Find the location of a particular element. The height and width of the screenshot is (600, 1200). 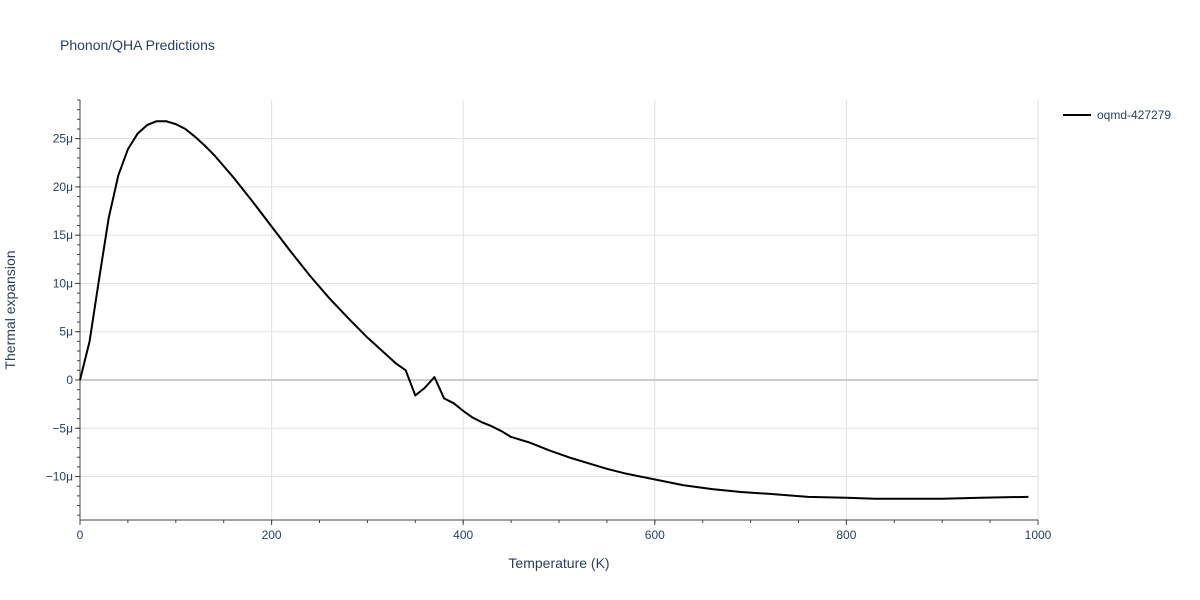

y-axis-ticks: −10μ −5μ 0 5μ 10μ 15μ 20μ 25μ is located at coordinates (63, 308).